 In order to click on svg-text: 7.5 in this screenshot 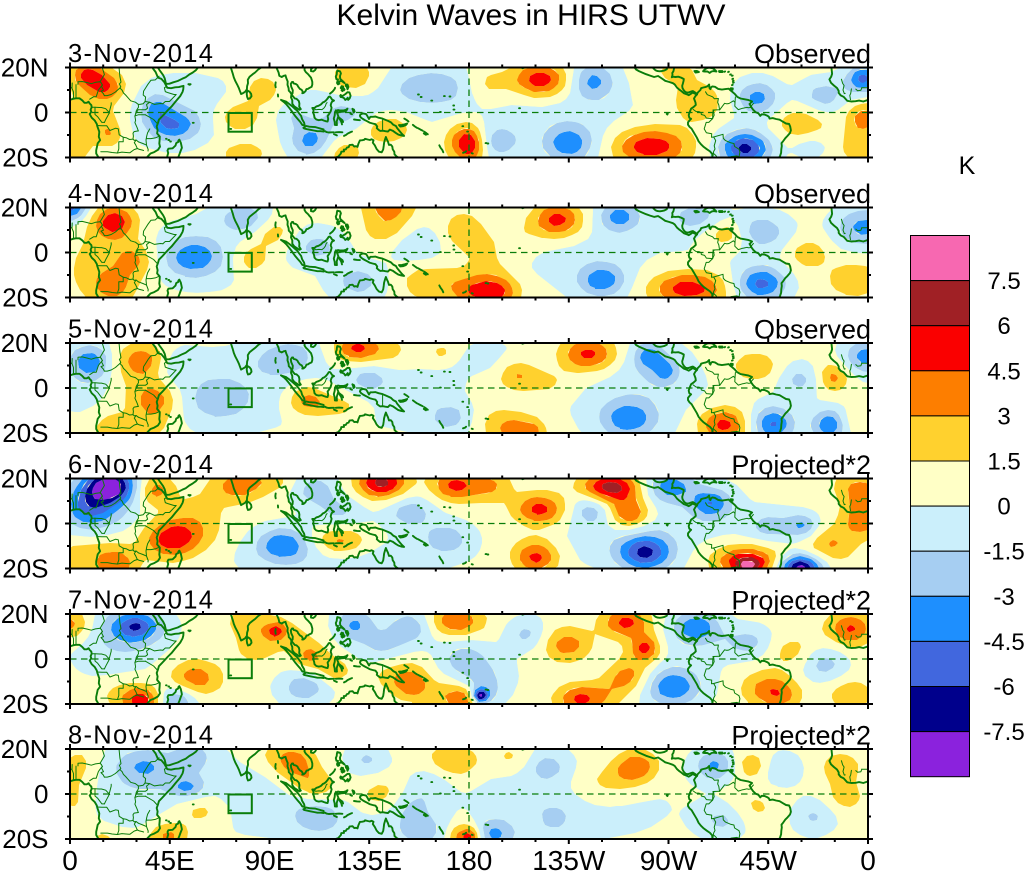, I will do `click(1003, 281)`.